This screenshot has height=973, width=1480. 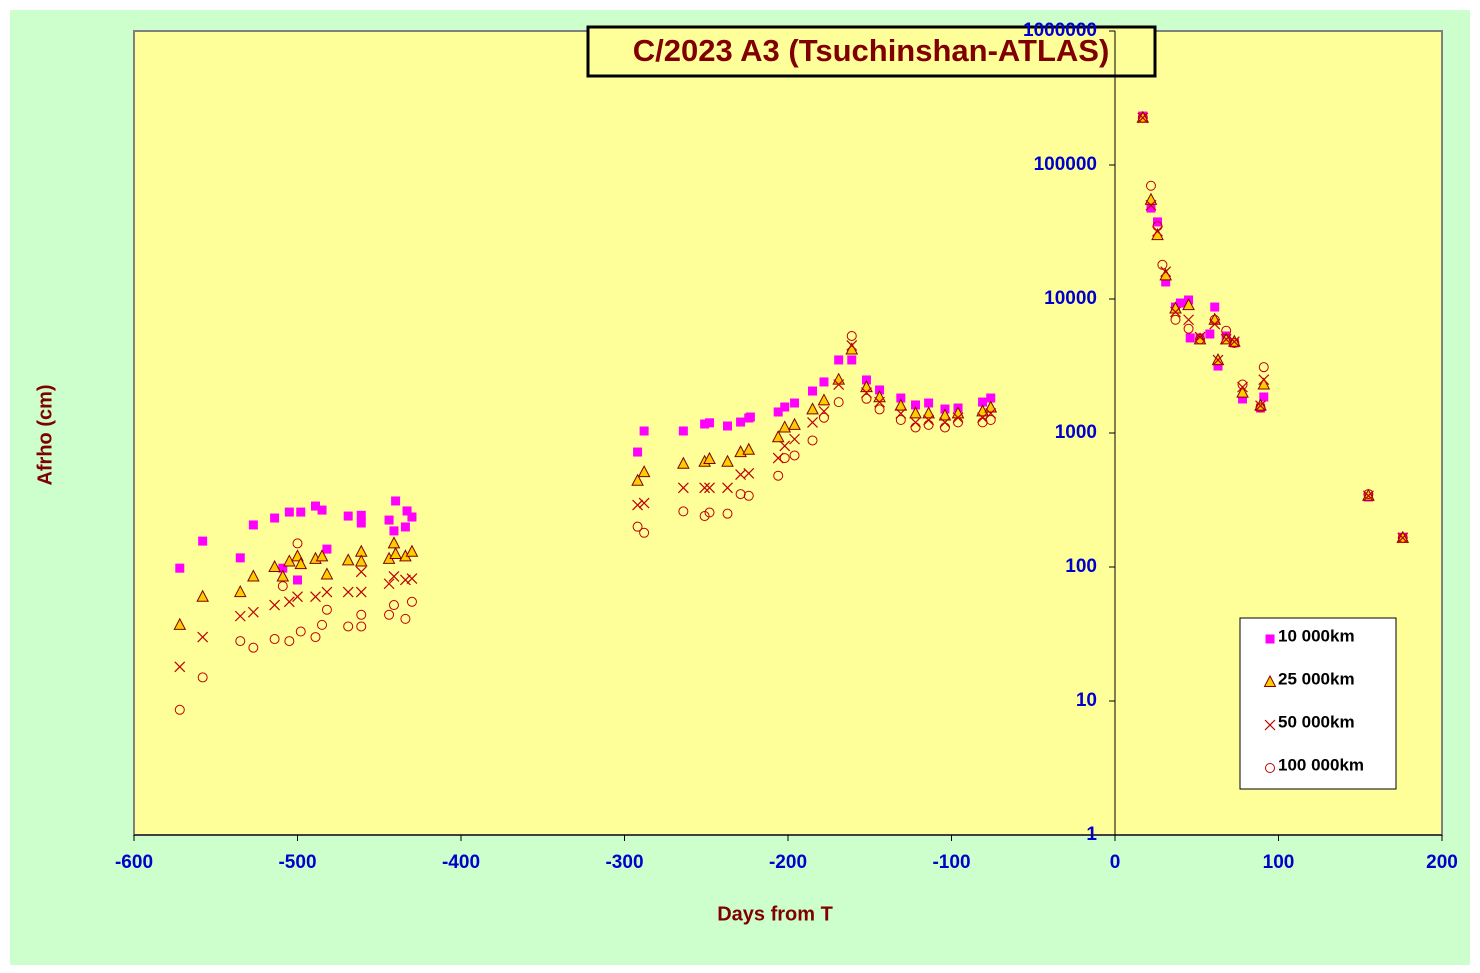 I want to click on legend-label: 10 000km, so click(x=1316, y=635).